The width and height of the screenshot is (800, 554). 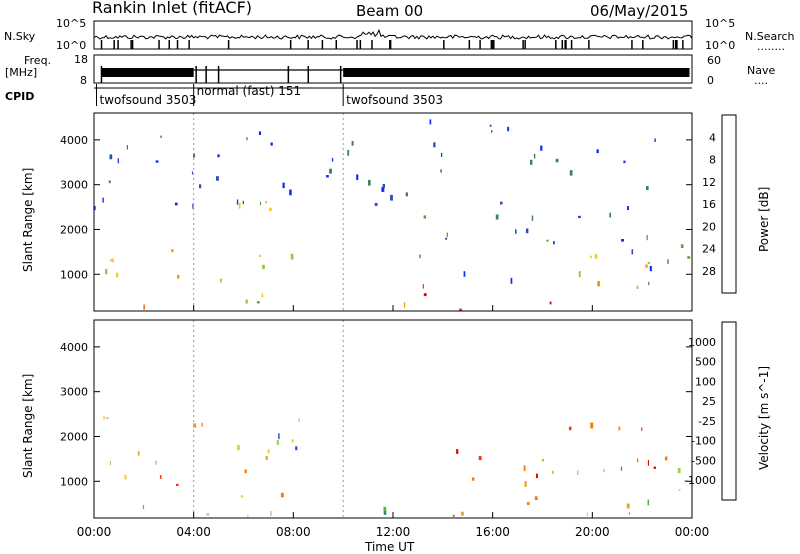 I want to click on colorbar-tick-label: 8, so click(x=712, y=160).